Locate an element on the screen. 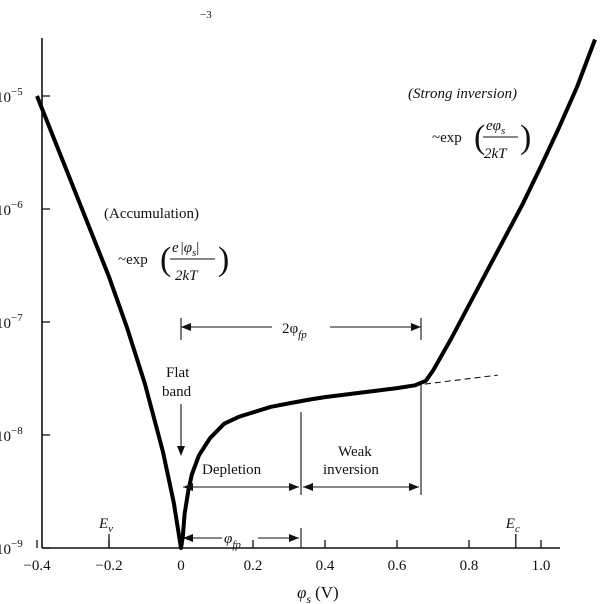  y-tick-label: 10−6 is located at coordinates (11, 209).